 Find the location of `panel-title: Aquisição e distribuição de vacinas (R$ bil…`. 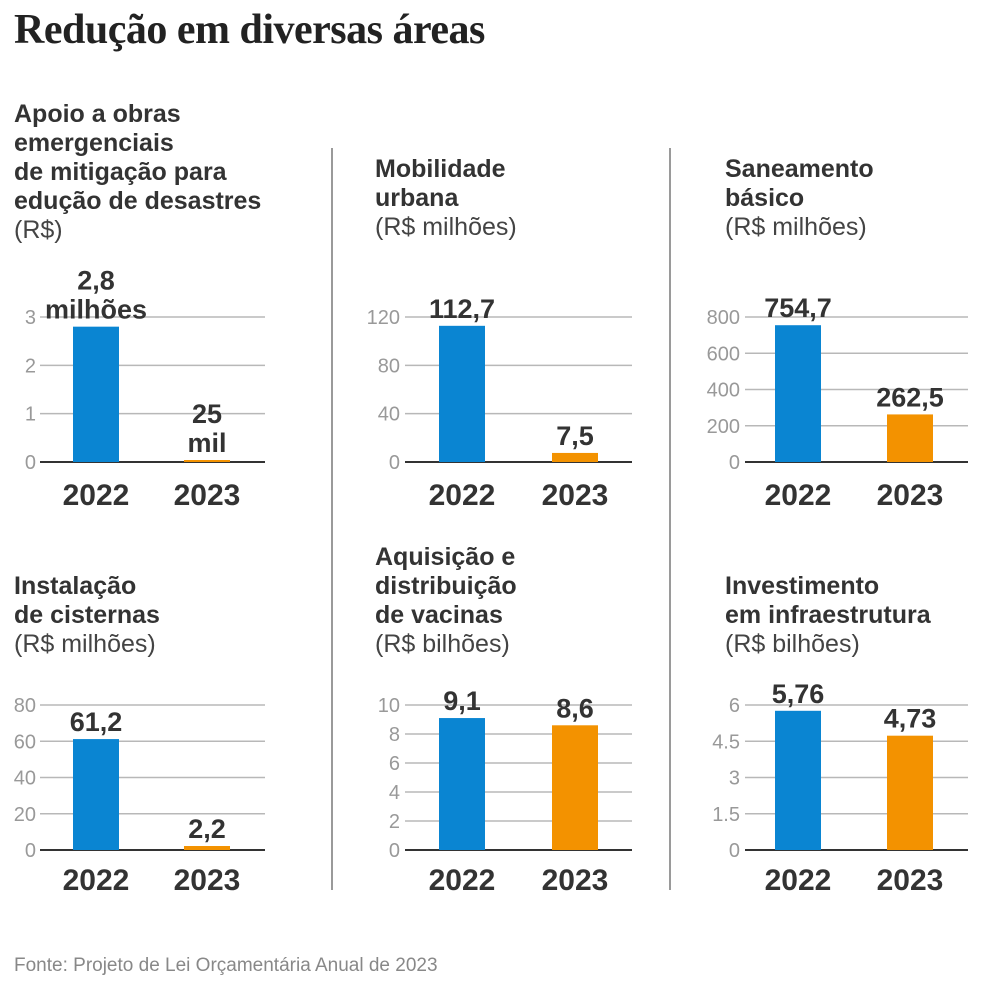

panel-title: Aquisição e distribuição de vacinas (R$ bil… is located at coordinates (446, 601).